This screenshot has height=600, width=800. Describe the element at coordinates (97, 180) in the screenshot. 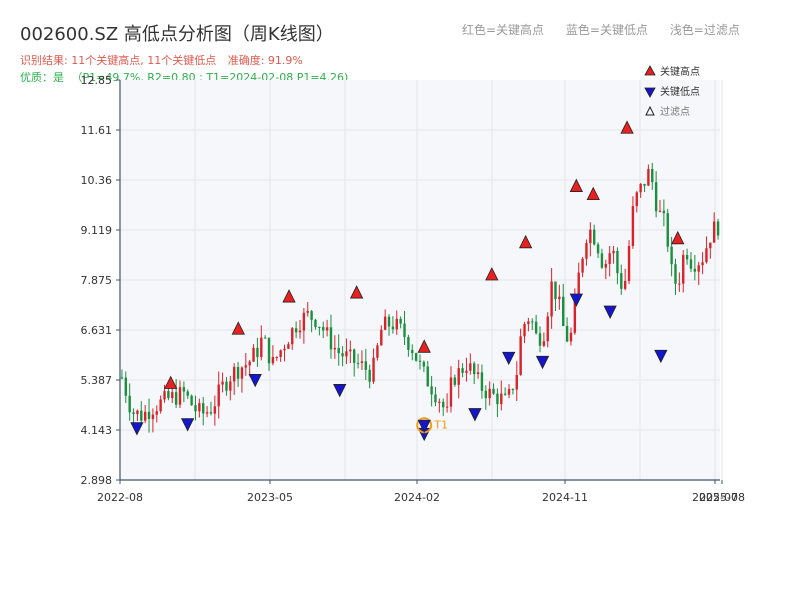

I see `y-tick-label: 10.36` at that location.